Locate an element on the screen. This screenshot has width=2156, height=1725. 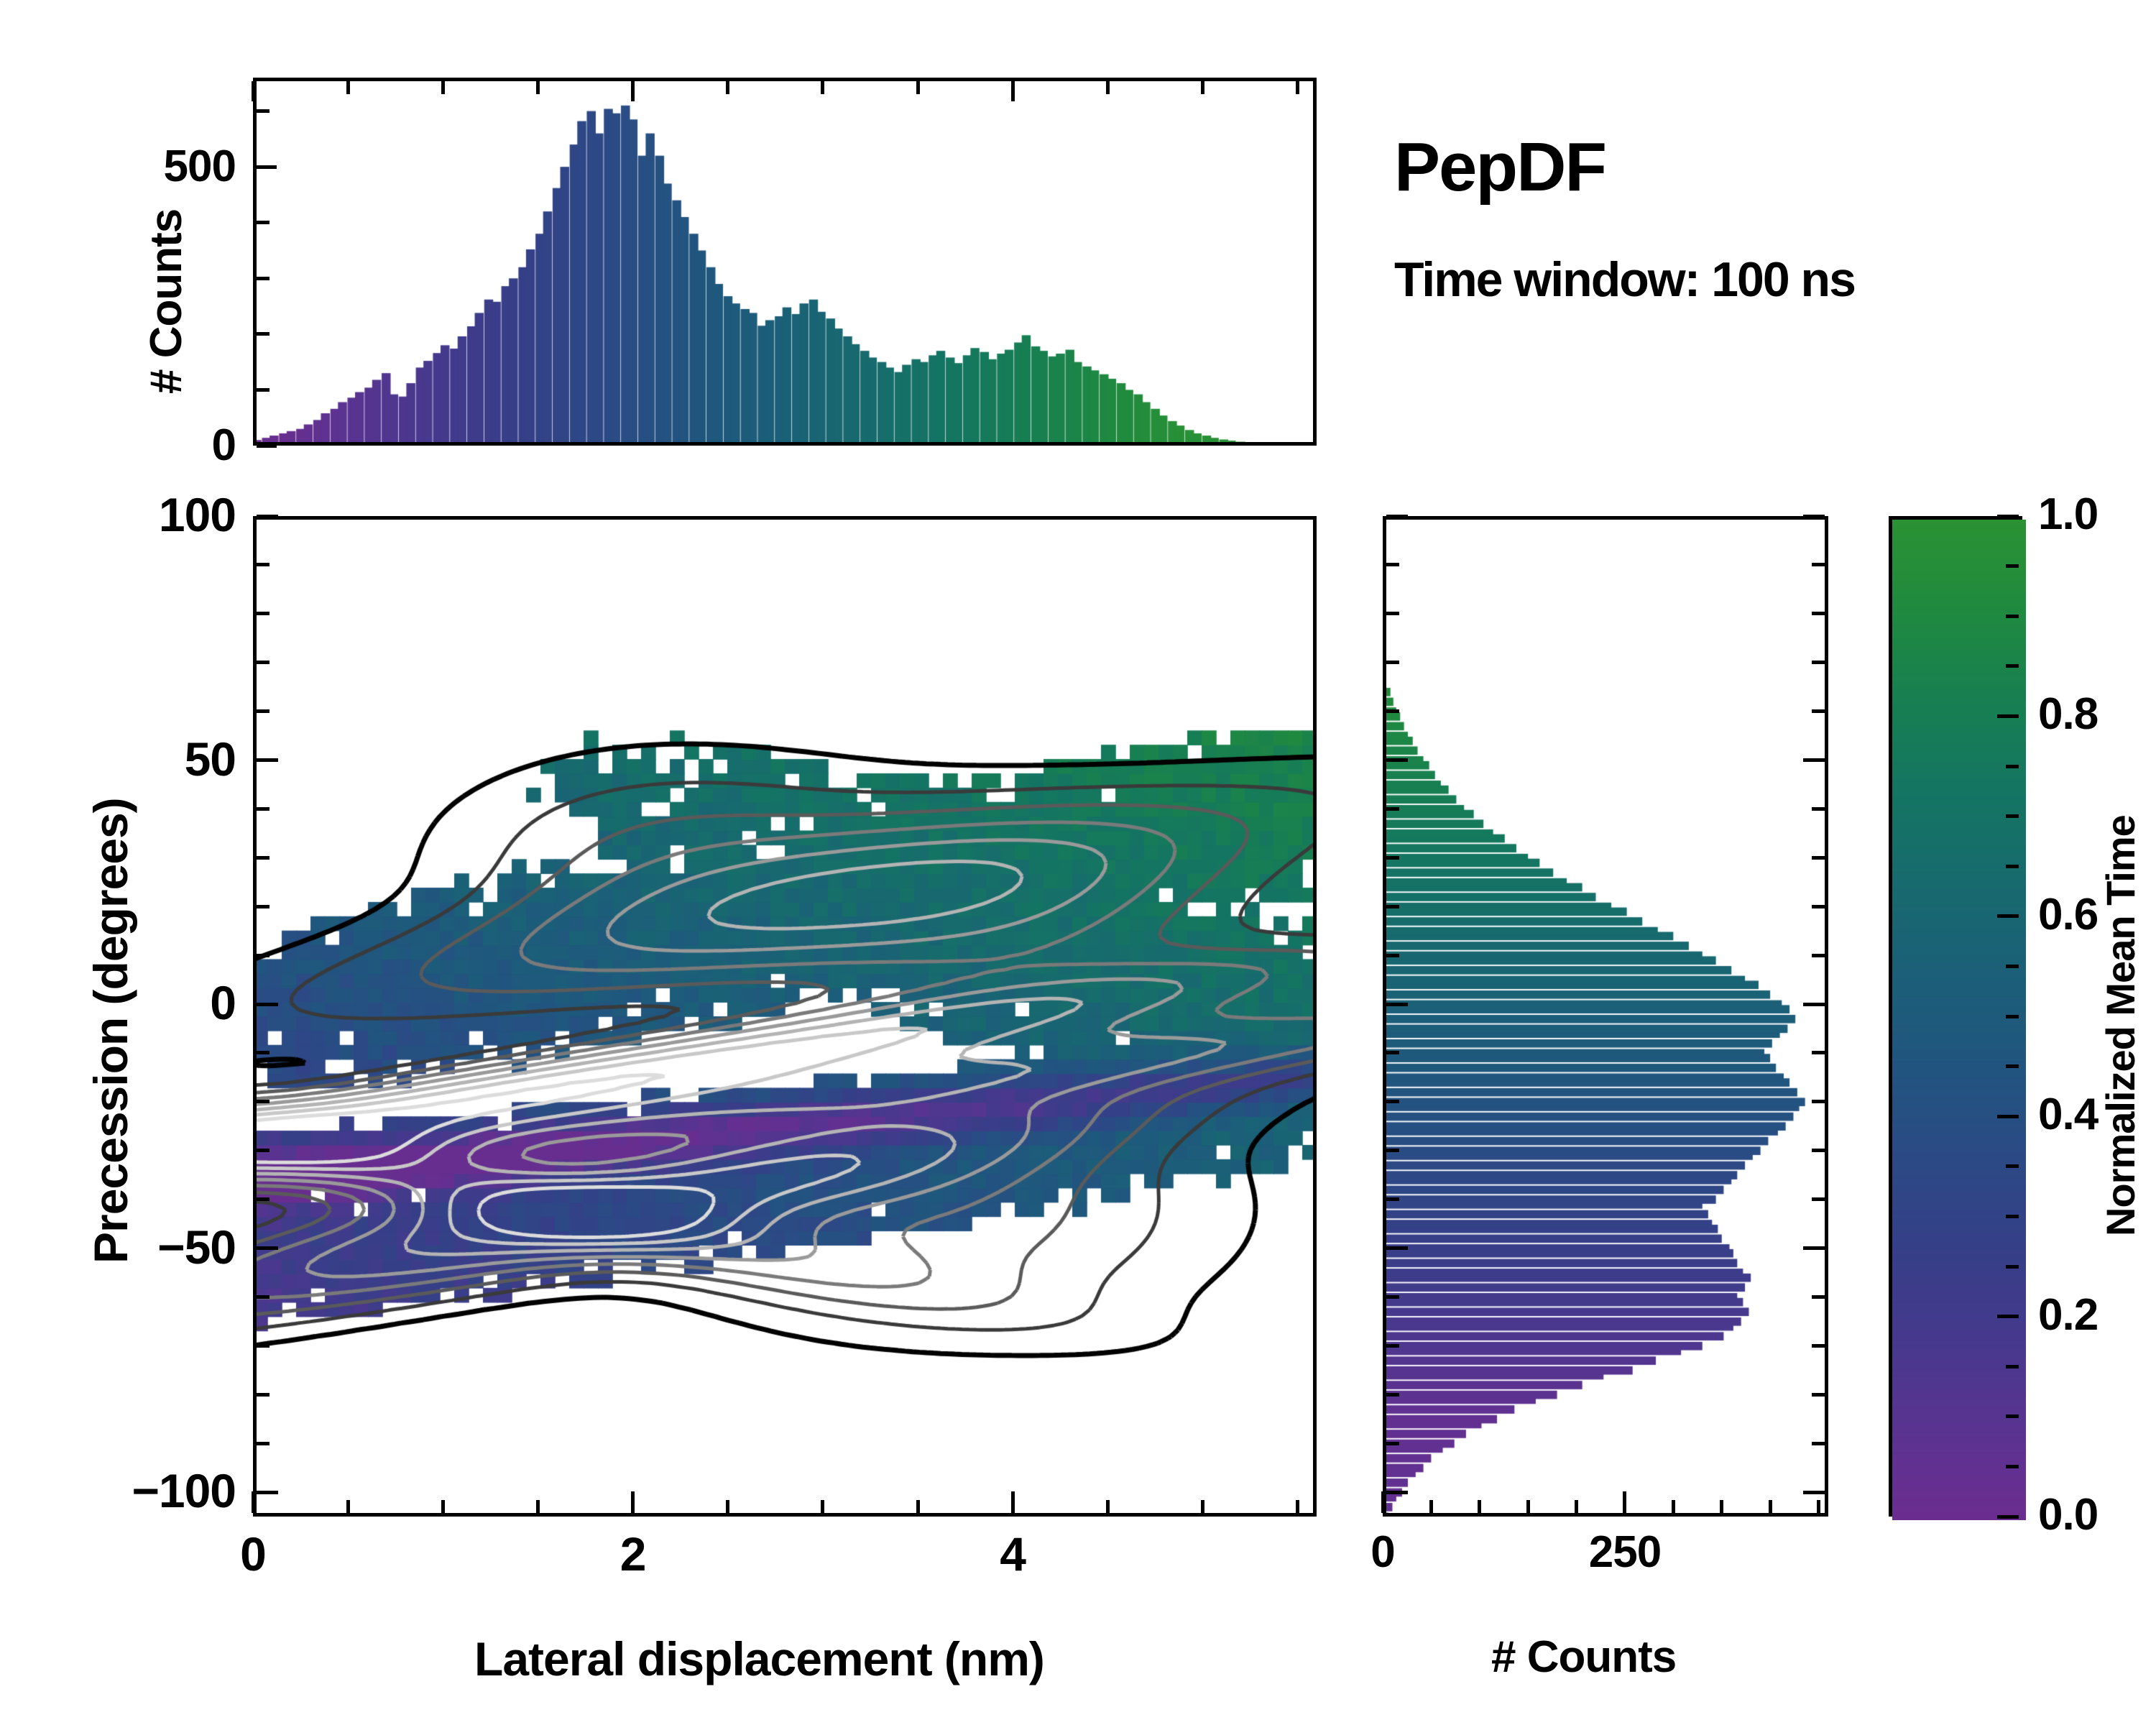
right-marginal-histogram-panel is located at coordinates (1605, 1015).